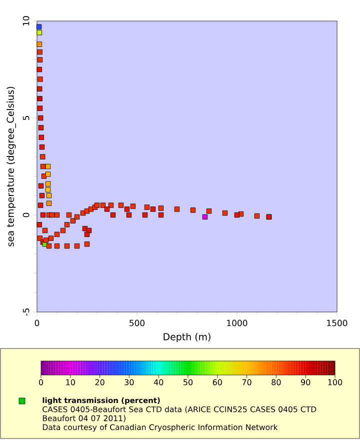 The width and height of the screenshot is (360, 440). I want to click on x-tick-label: 0, so click(37, 323).